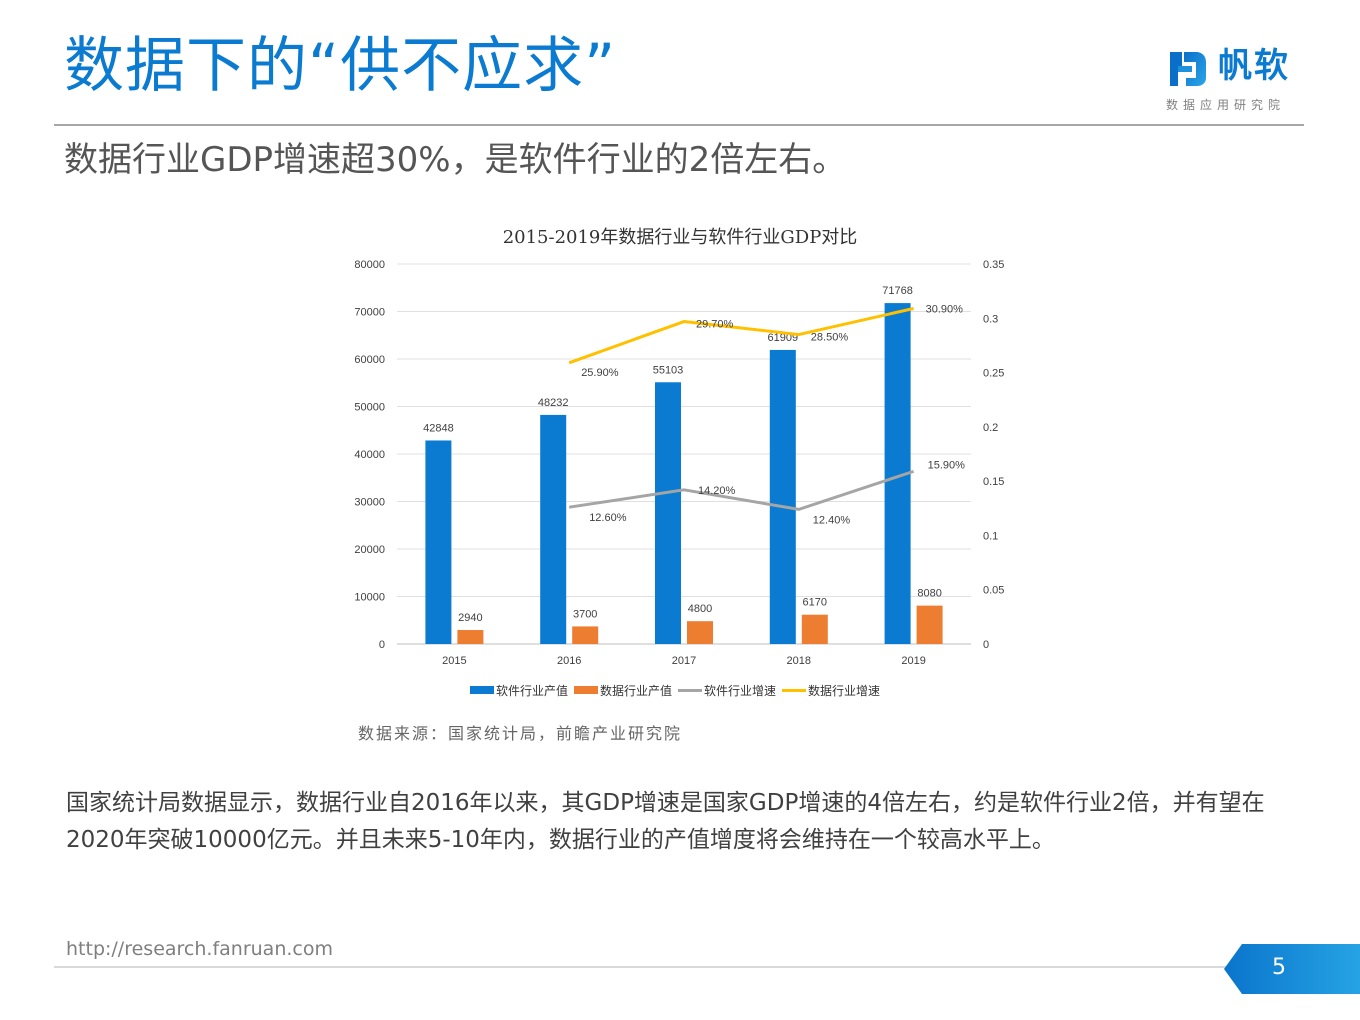  What do you see at coordinates (1292, 969) in the screenshot?
I see `page-badge` at bounding box center [1292, 969].